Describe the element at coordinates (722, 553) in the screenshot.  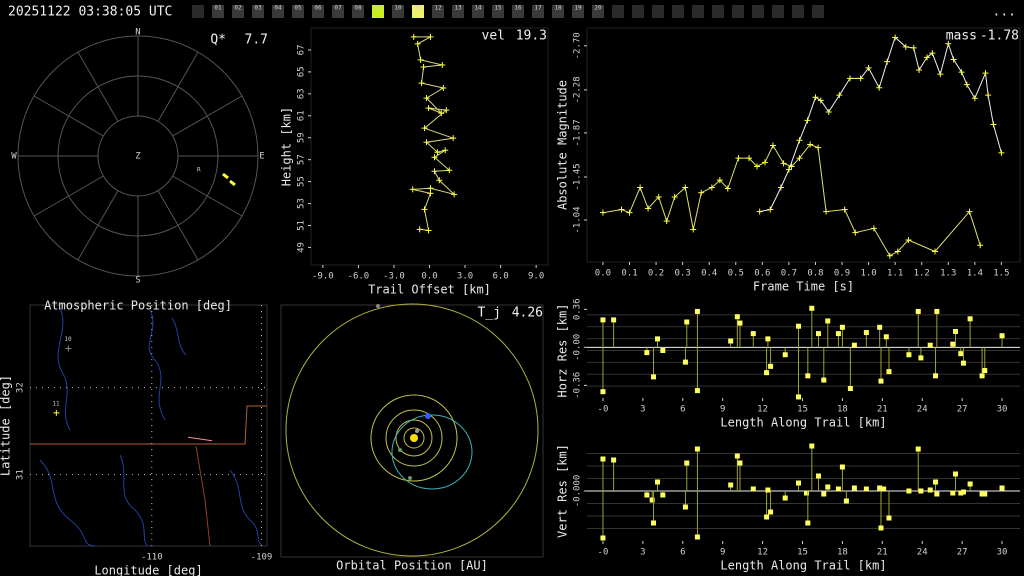
I see `x-tick-label: 9` at that location.